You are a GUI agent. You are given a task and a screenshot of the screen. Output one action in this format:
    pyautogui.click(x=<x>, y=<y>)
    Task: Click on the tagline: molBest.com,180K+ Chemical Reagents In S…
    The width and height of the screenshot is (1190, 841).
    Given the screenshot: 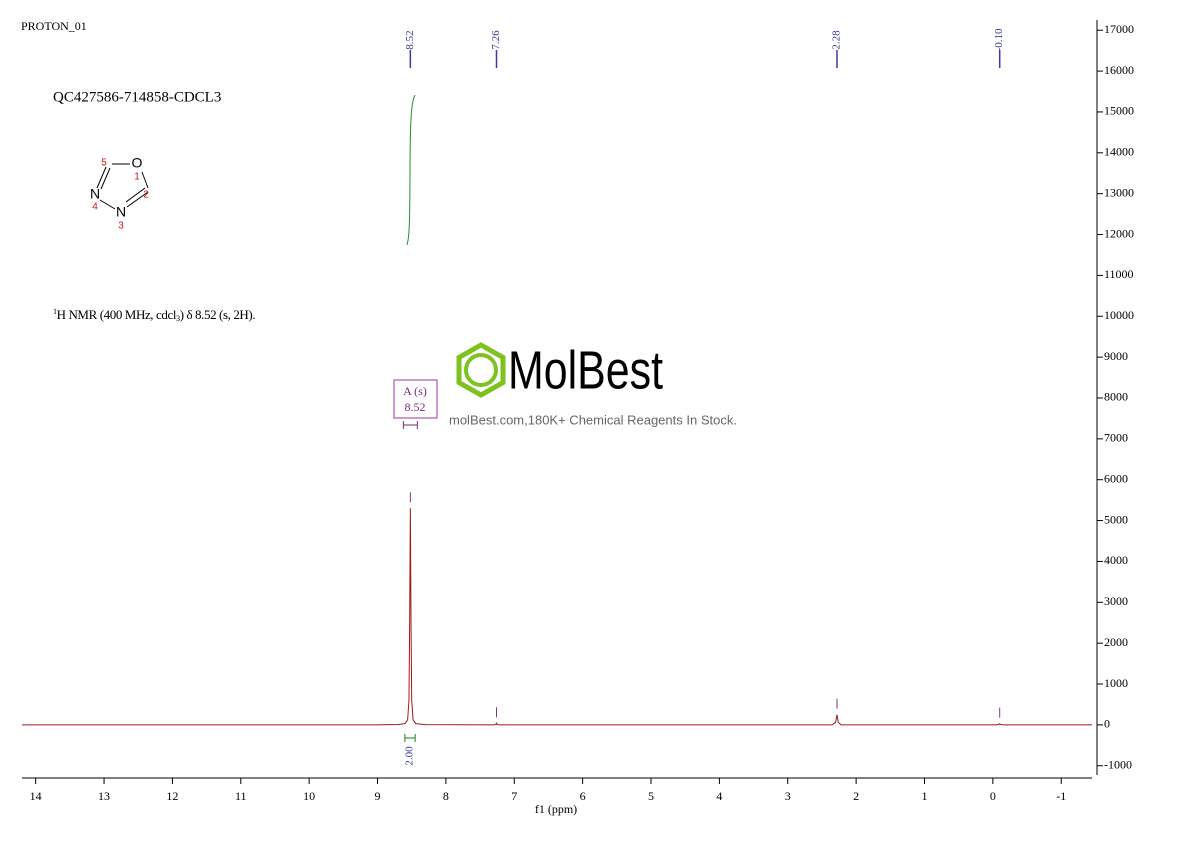 What is the action you would take?
    pyautogui.click(x=593, y=419)
    